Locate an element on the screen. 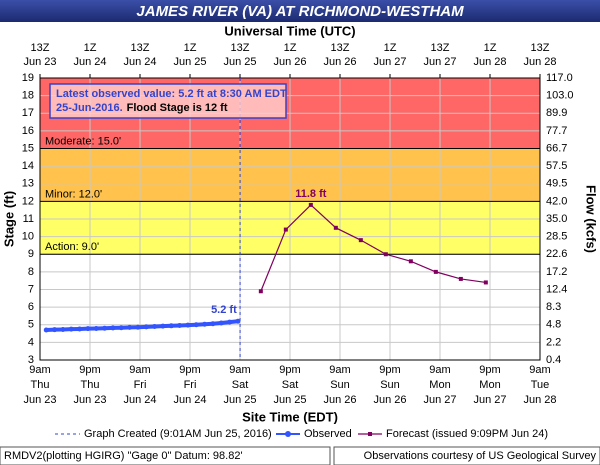  x2-tick-label: Jun 23 is located at coordinates (39, 62).